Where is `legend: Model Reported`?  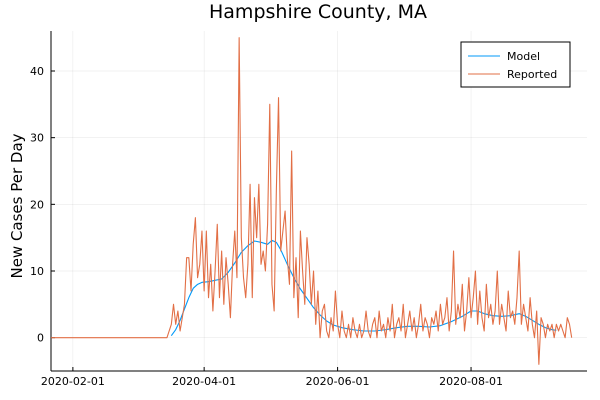
legend: Model Reported is located at coordinates (515, 64).